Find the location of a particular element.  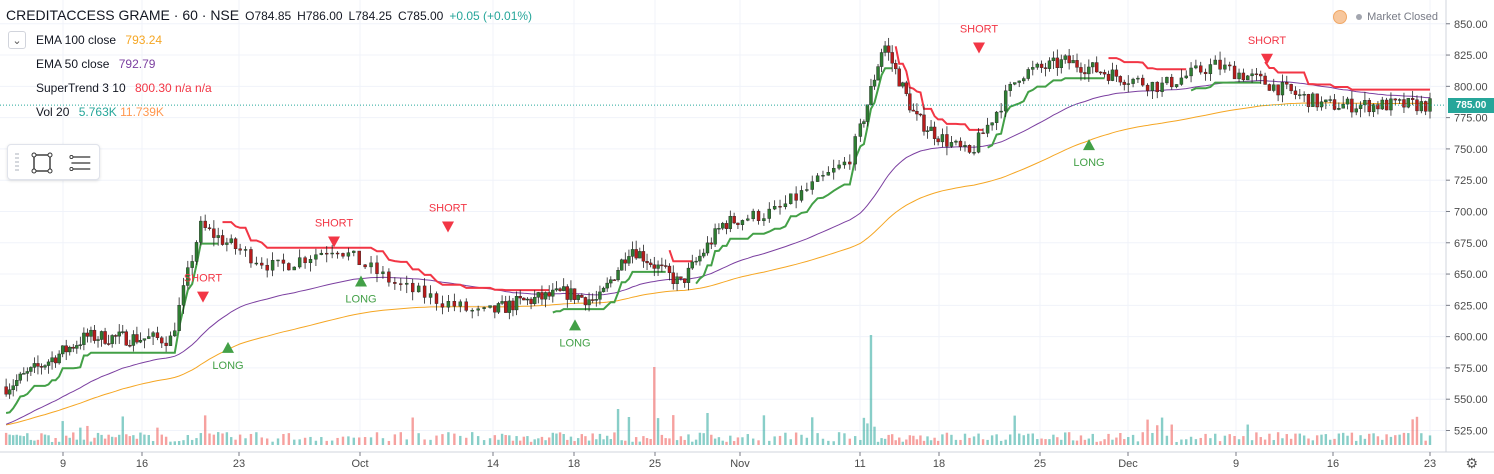

gear-icon: ⚙ is located at coordinates (1471, 463).